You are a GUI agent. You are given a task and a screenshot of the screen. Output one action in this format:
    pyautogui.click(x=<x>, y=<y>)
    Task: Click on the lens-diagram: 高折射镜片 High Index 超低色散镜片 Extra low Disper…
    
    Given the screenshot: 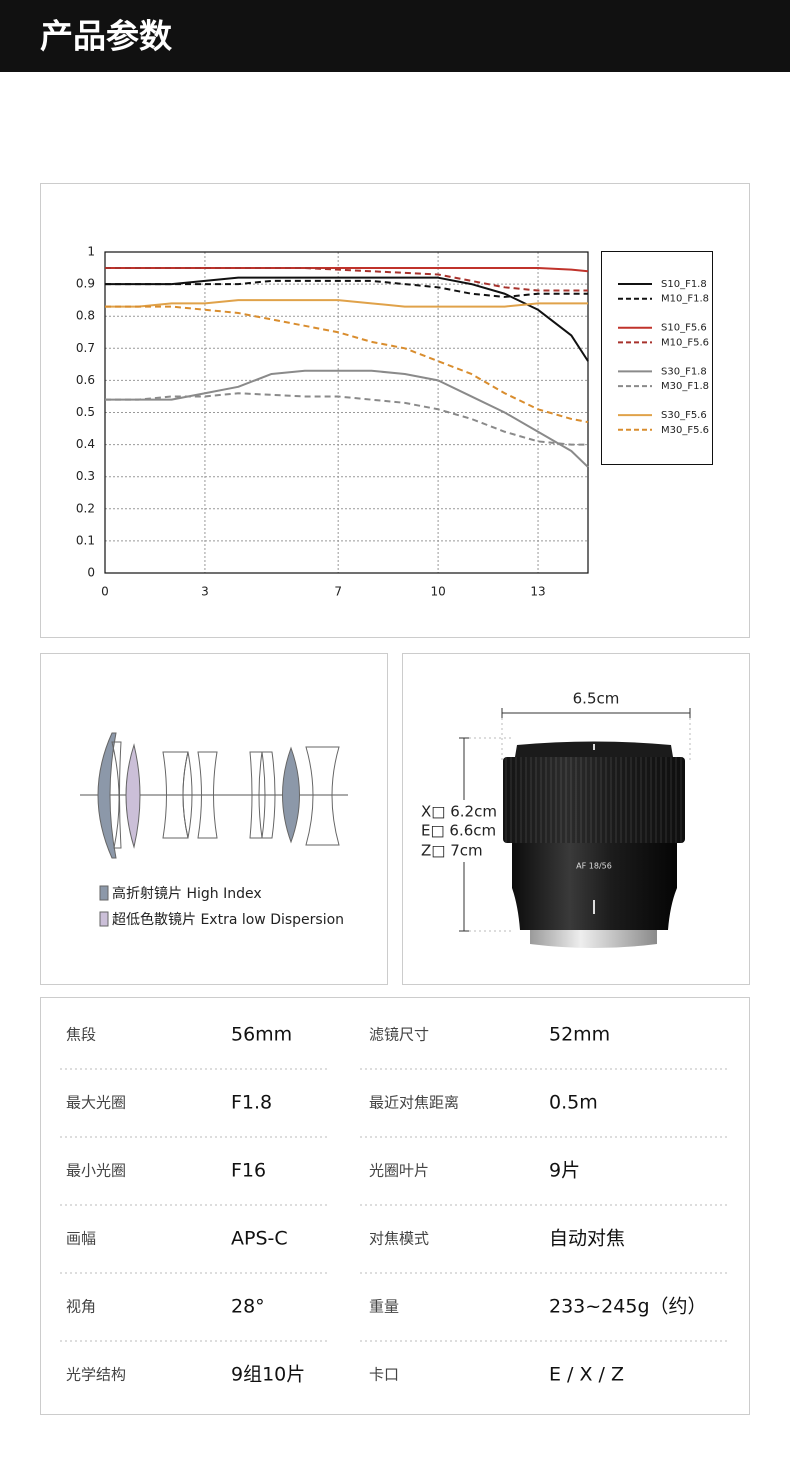 What is the action you would take?
    pyautogui.click(x=214, y=830)
    